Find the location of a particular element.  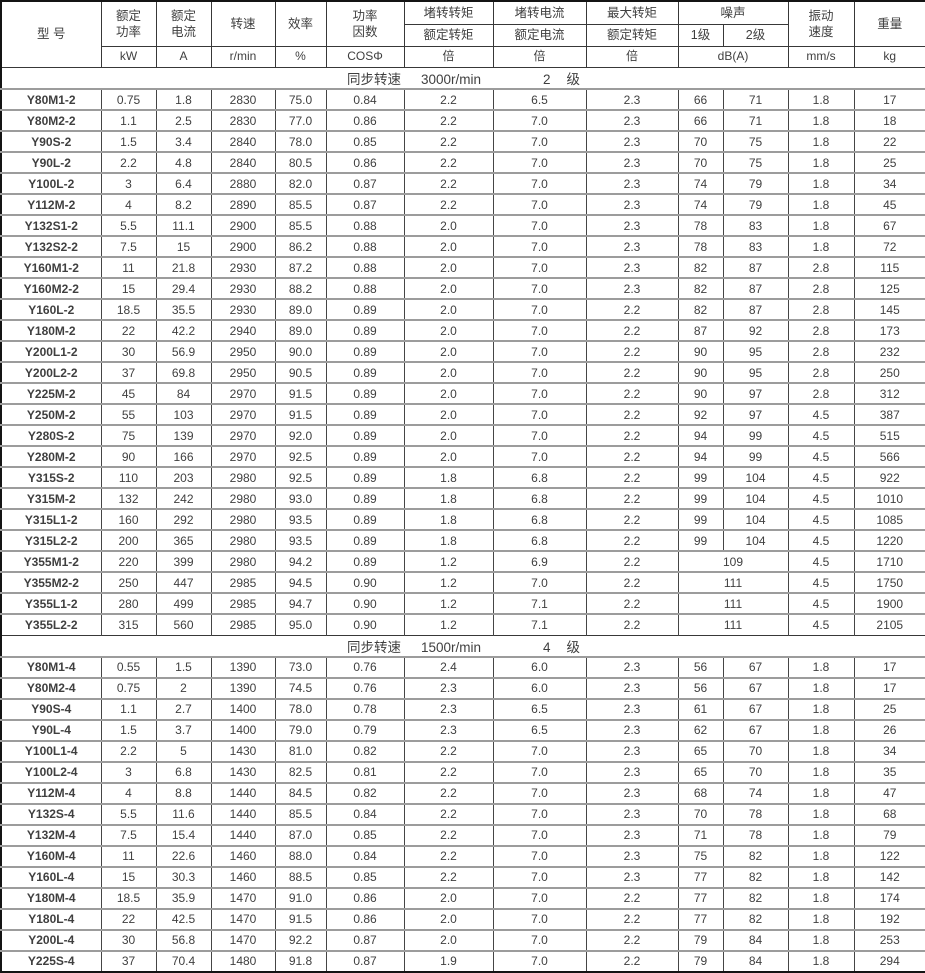

value-cell: 1085 is located at coordinates (889, 519).